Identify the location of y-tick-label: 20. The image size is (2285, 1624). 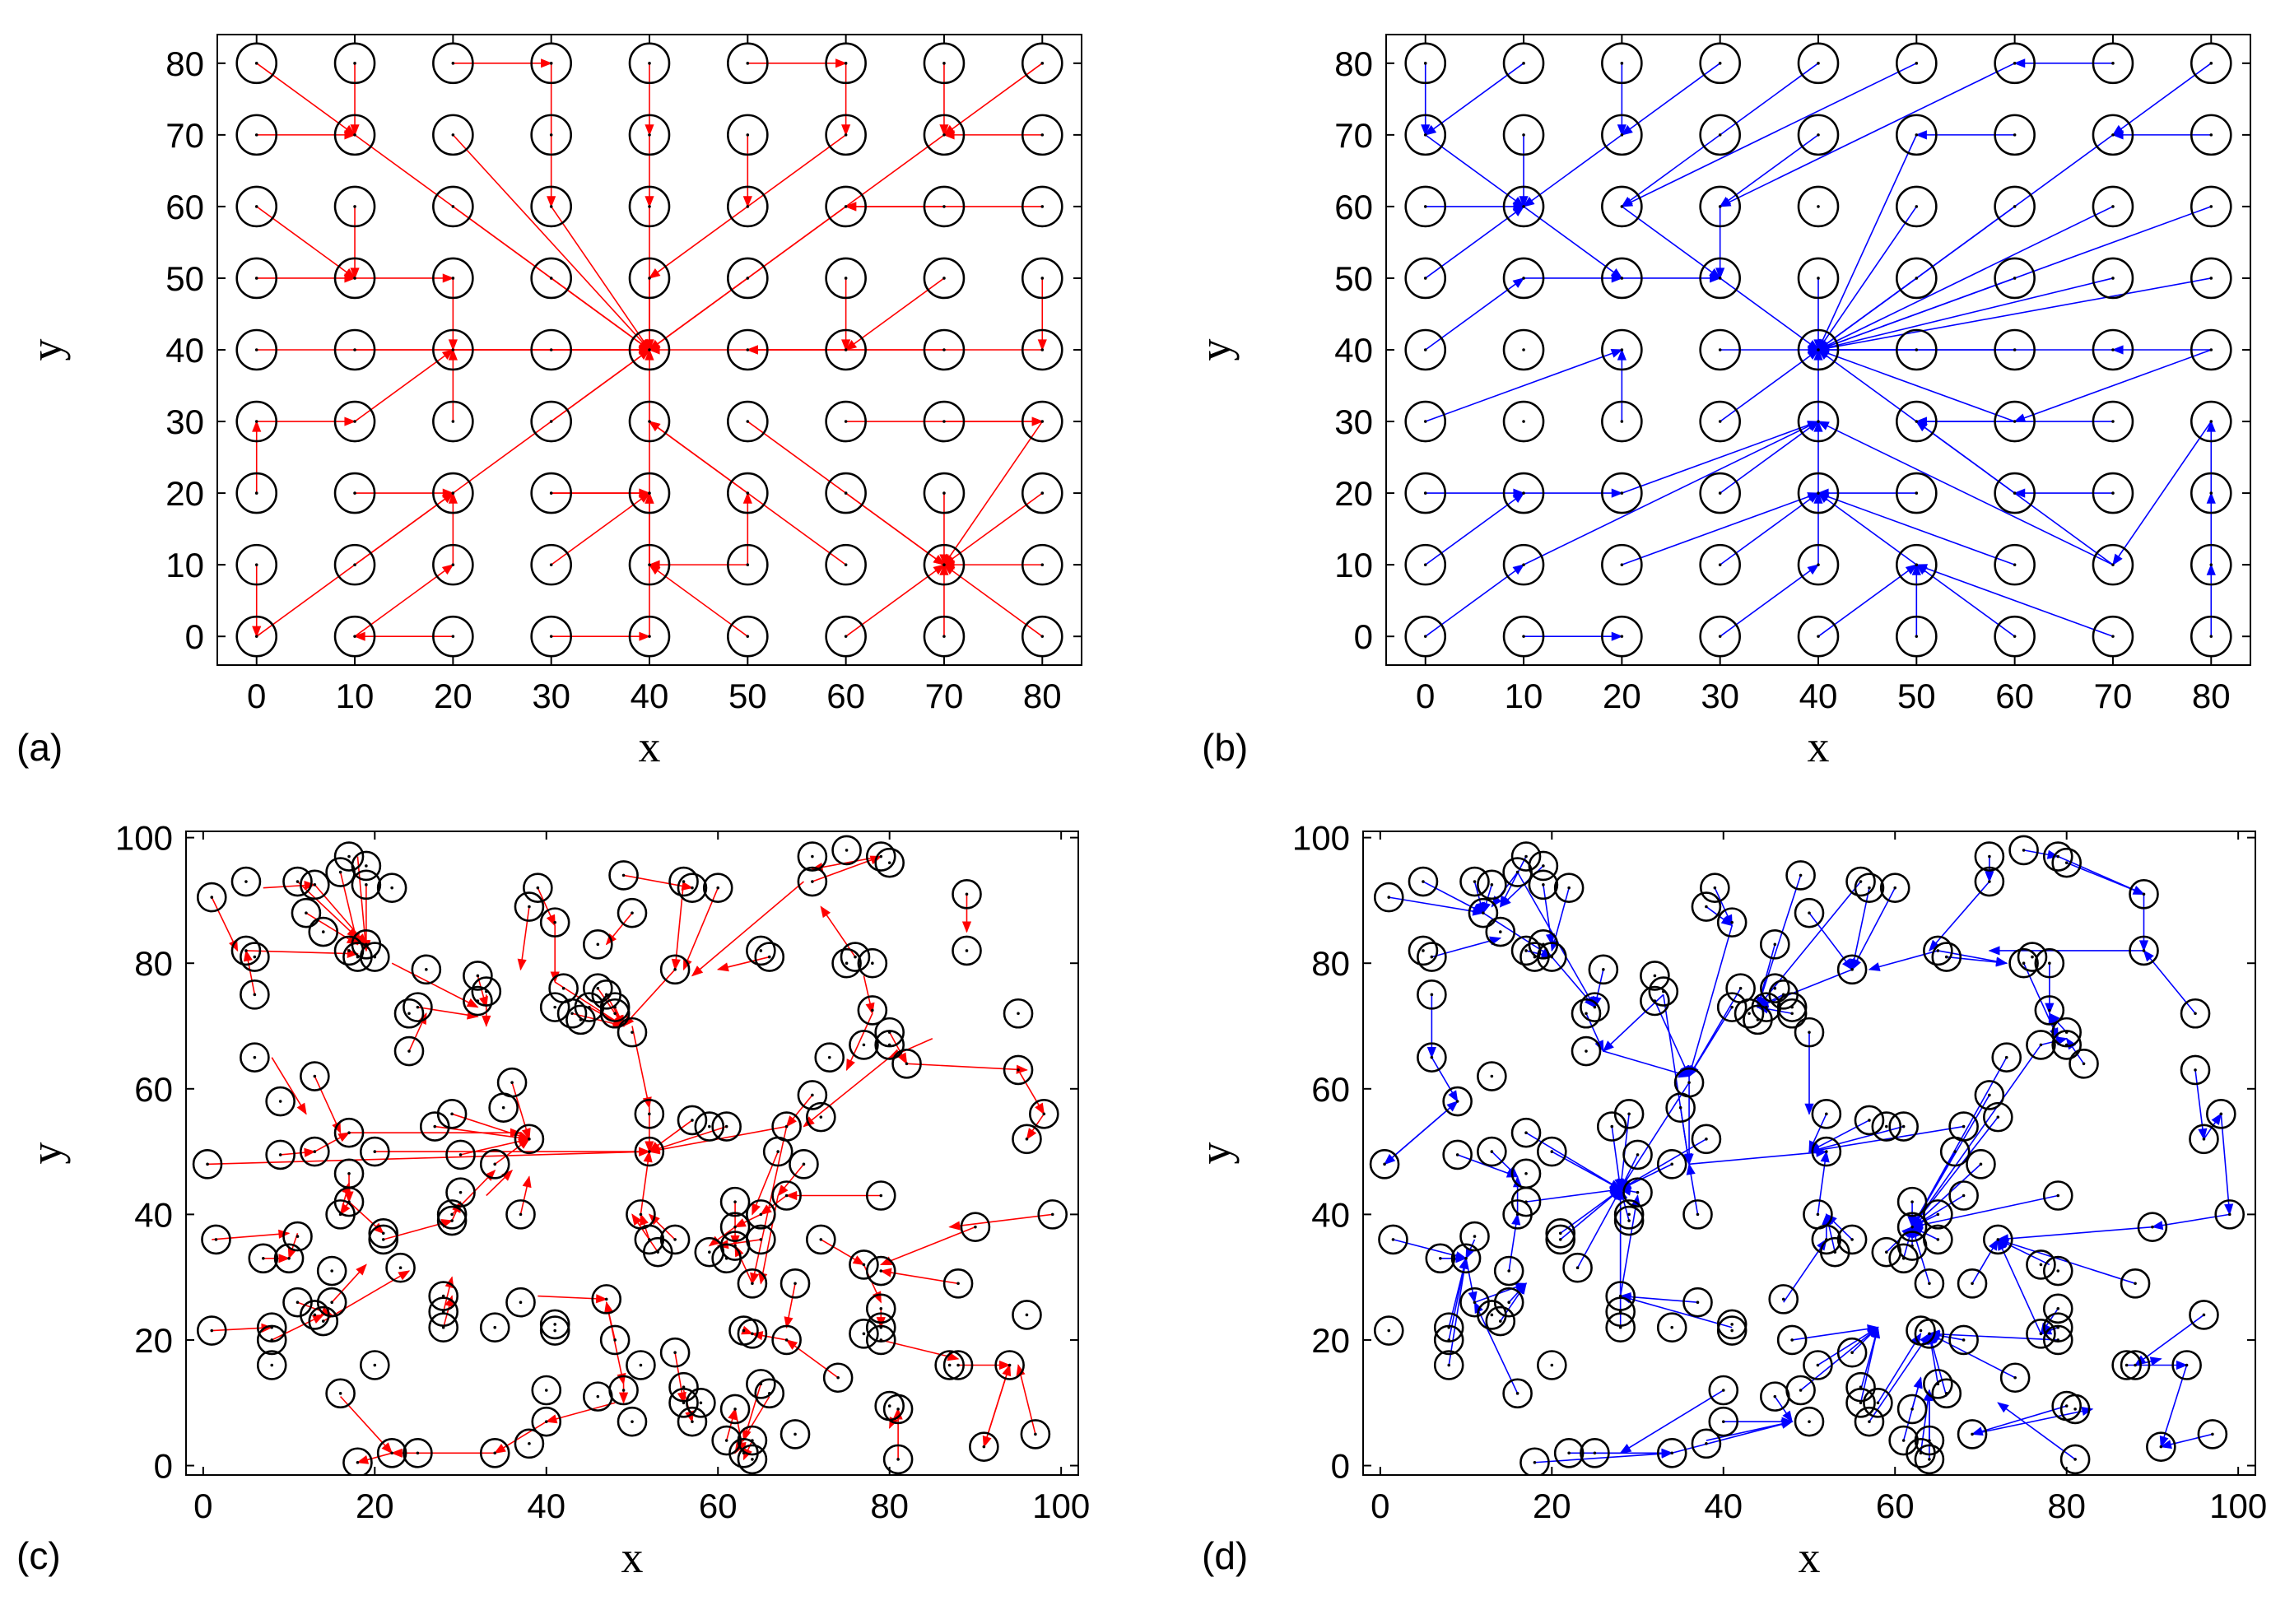
(184, 493).